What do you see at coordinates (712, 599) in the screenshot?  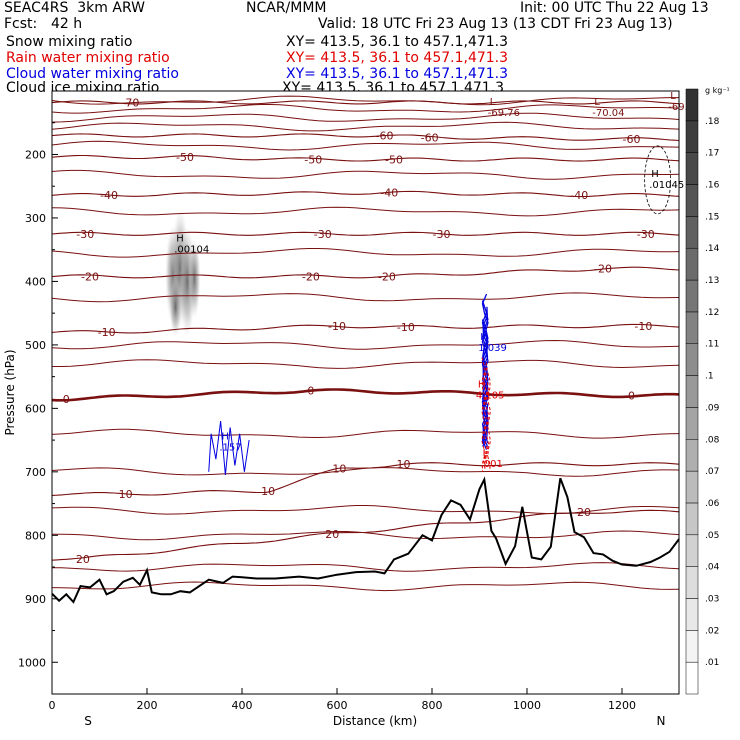 I see `colorbar-tick-label: .03` at bounding box center [712, 599].